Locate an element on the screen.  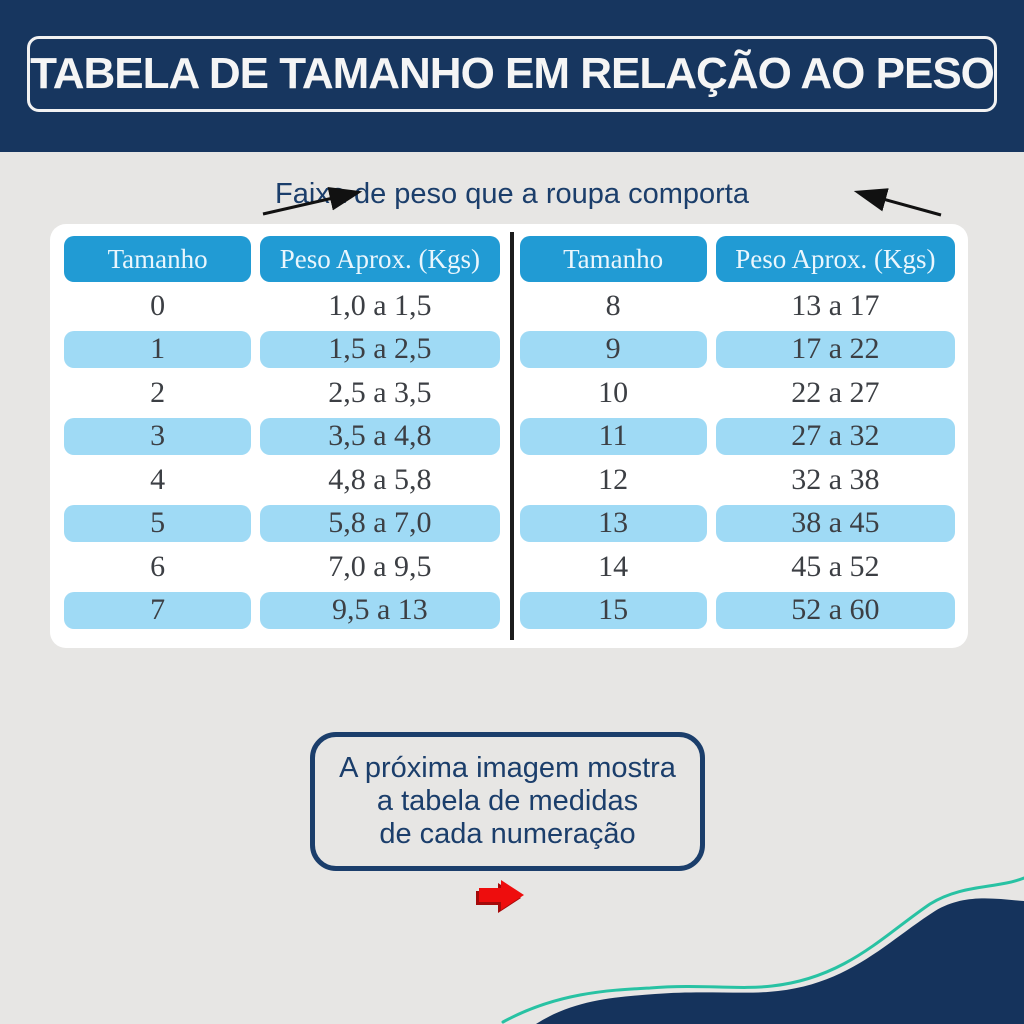
table-row: 2 2,5 a 3,5 is located at coordinates (282, 393).